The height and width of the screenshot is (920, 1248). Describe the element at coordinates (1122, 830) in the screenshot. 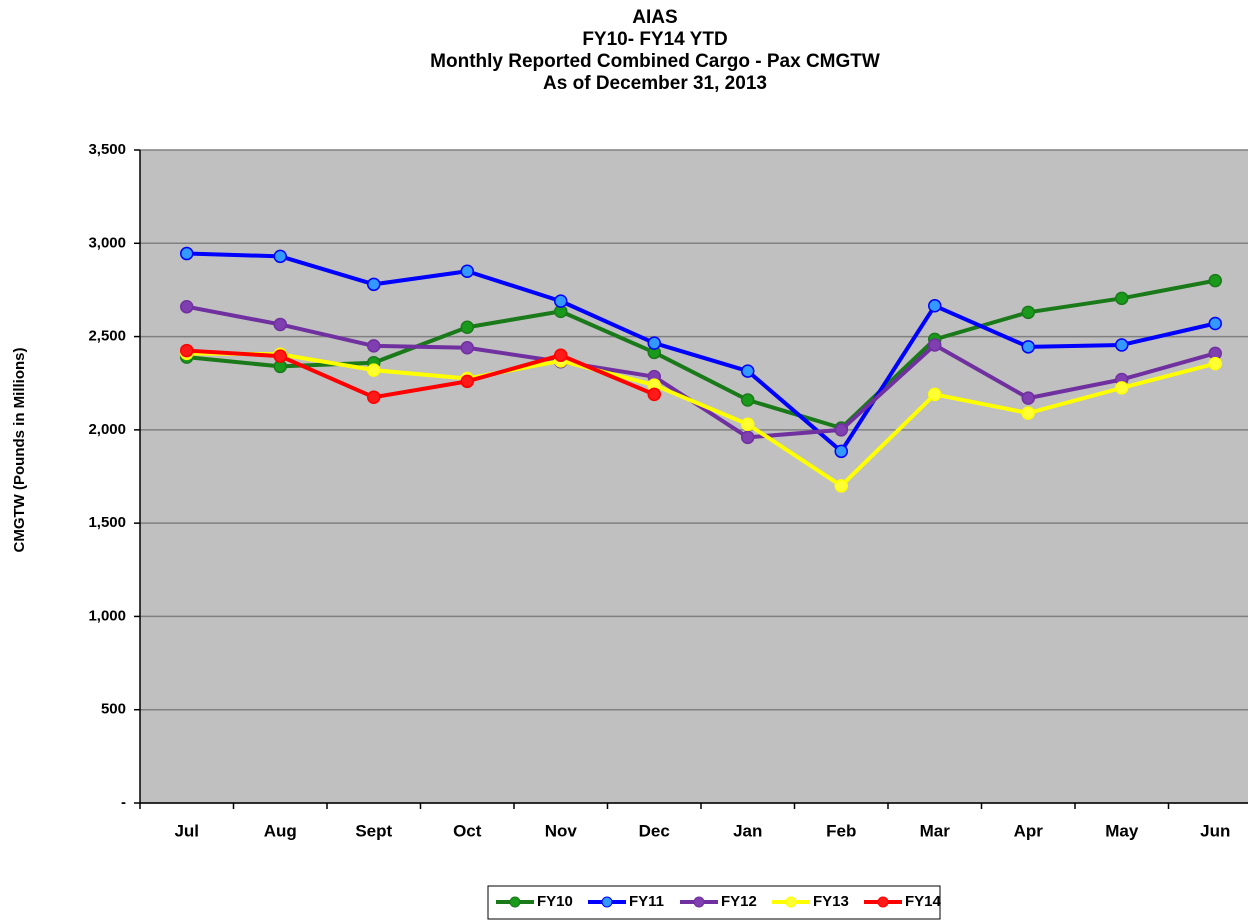

I see `x-tick-label: May` at that location.